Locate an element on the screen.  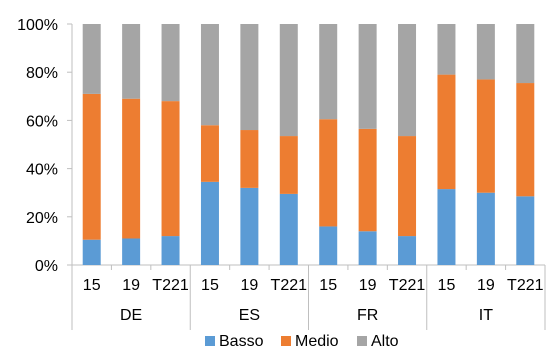
legend-label: Alto is located at coordinates (385, 341).